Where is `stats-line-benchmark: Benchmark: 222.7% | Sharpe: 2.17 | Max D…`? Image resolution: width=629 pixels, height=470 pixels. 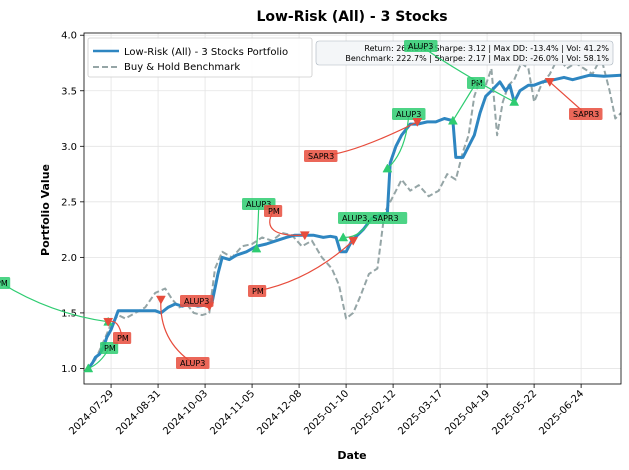 stats-line-benchmark: Benchmark: 222.7% | Sharpe: 2.17 | Max D… is located at coordinates (477, 58).